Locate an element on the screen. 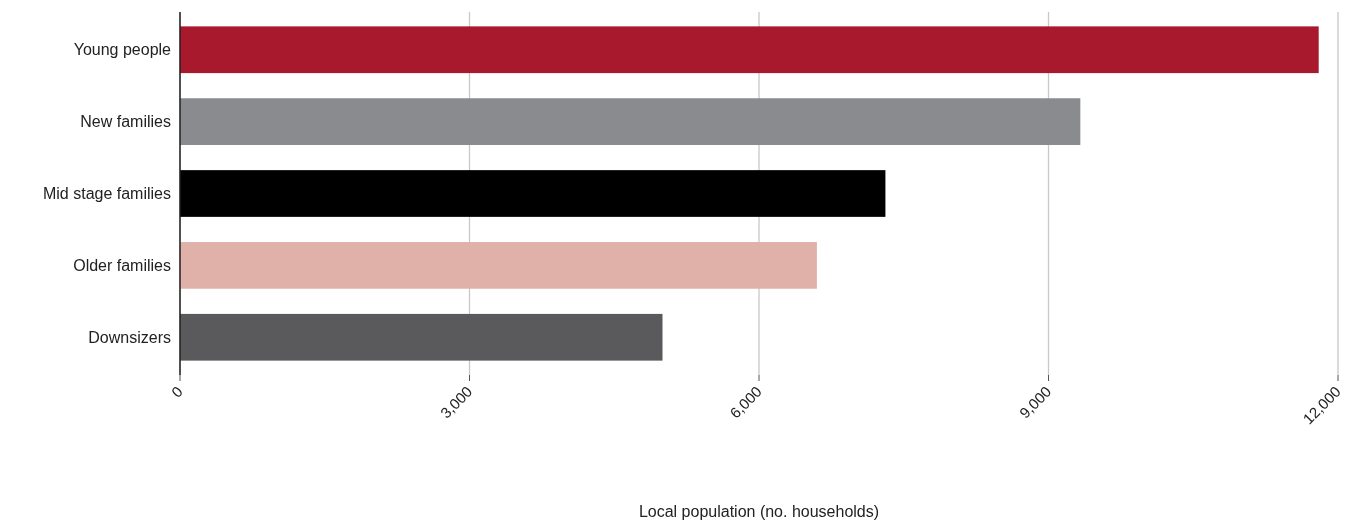  y-tick-label: New families is located at coordinates (125, 122).